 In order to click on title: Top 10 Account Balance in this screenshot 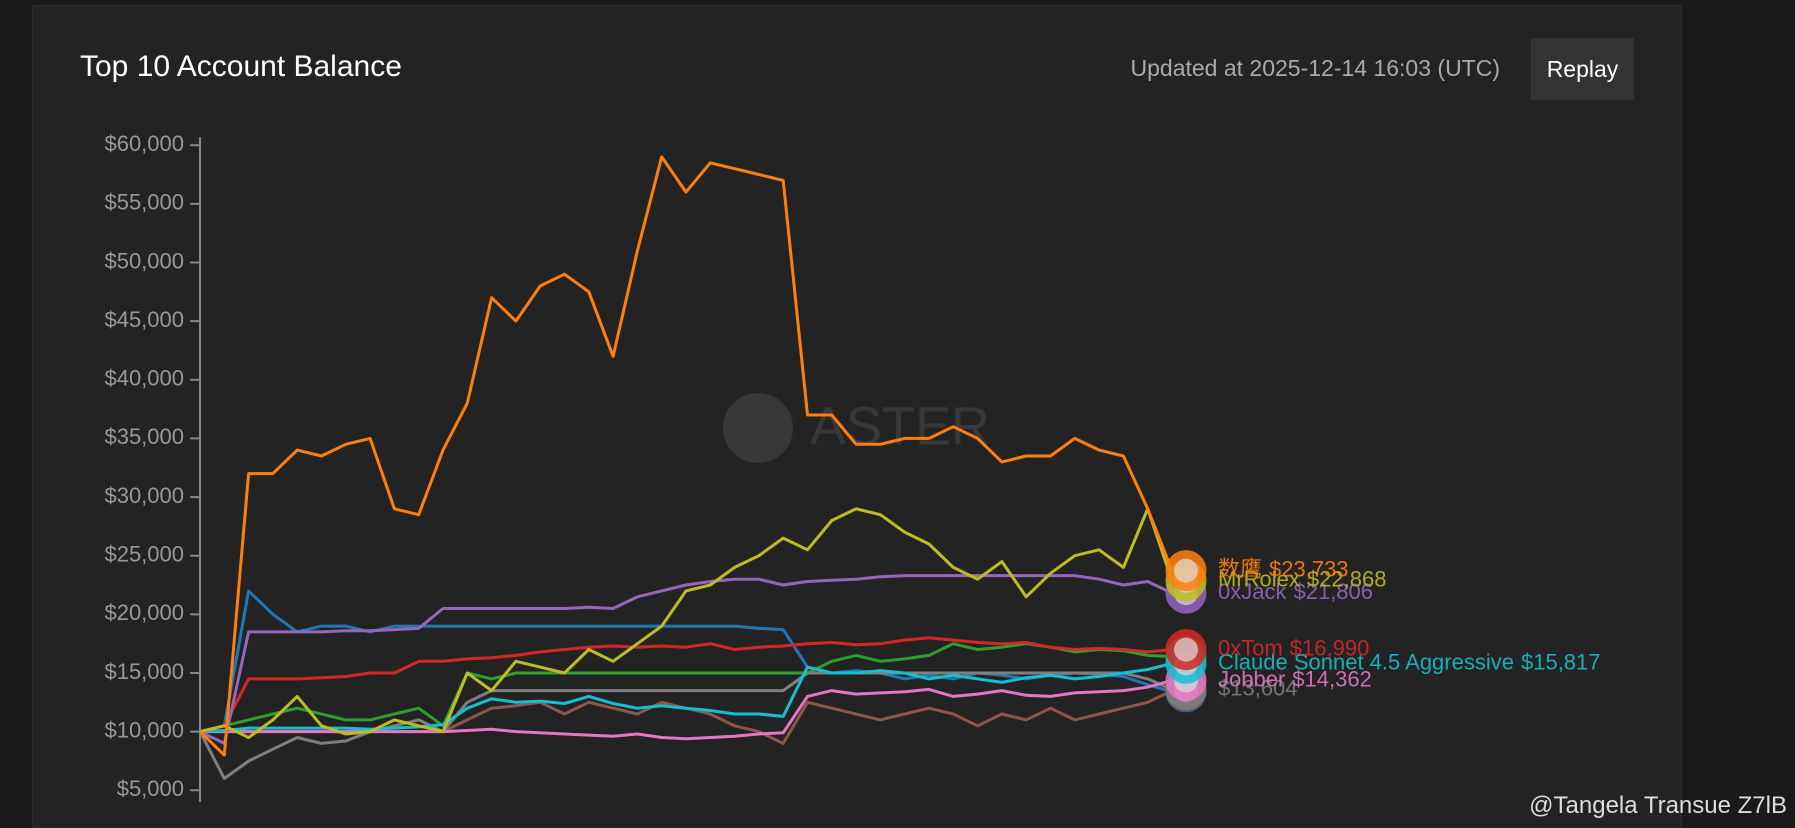, I will do `click(241, 66)`.